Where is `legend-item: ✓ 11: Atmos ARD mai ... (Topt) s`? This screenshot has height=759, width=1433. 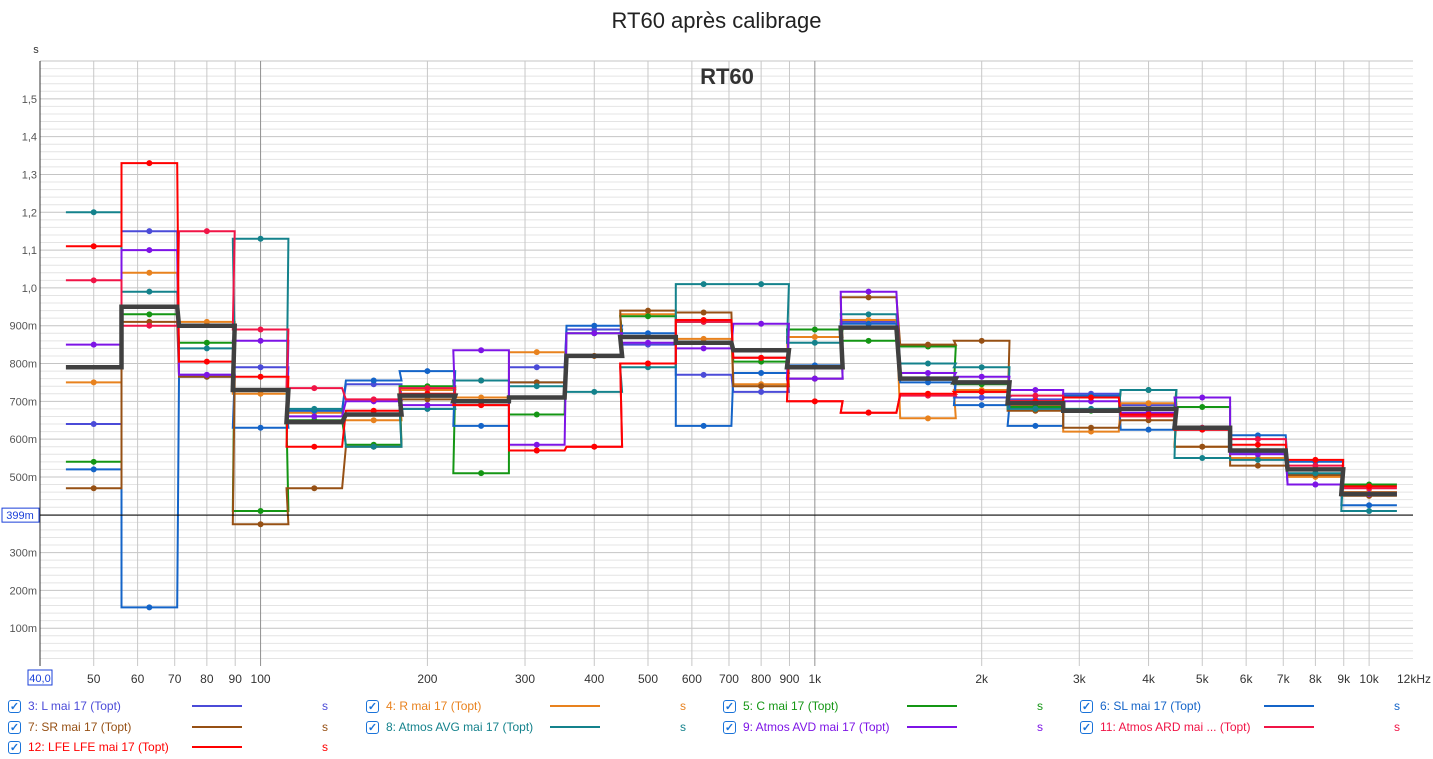 legend-item: ✓ 11: Atmos ARD mai ... (Topt) s is located at coordinates (1245, 727).